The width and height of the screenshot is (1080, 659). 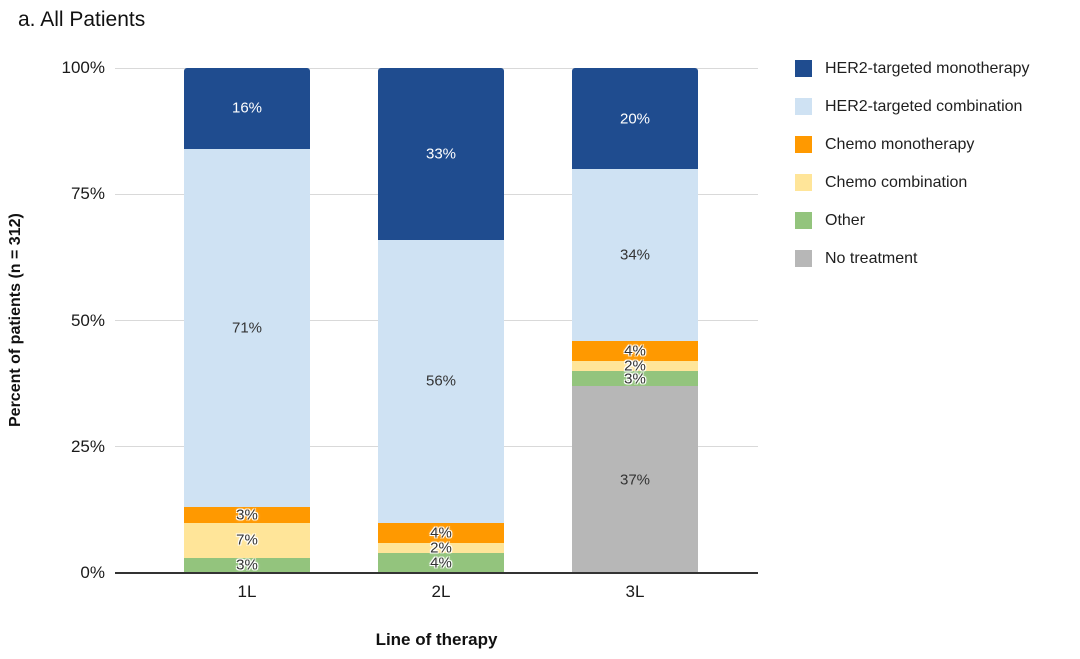 What do you see at coordinates (92, 572) in the screenshot?
I see `y-tick-label-0: 0%` at bounding box center [92, 572].